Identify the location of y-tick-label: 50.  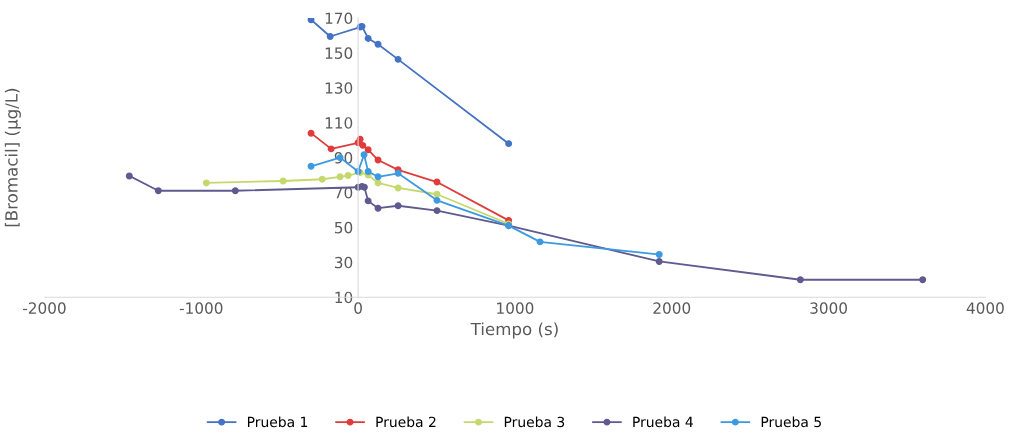
(343, 227).